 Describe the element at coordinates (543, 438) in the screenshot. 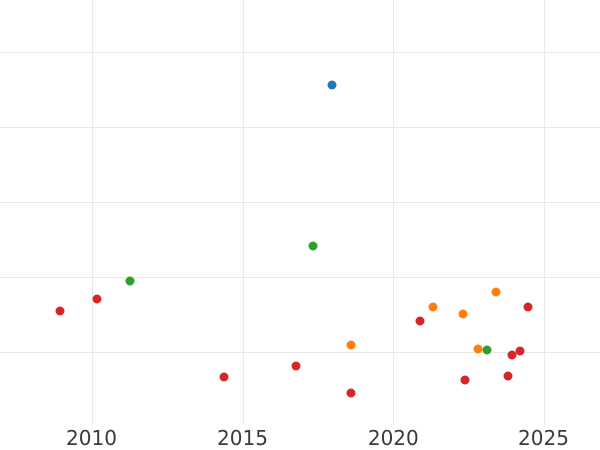

I see `x-tick-label: 2025` at that location.